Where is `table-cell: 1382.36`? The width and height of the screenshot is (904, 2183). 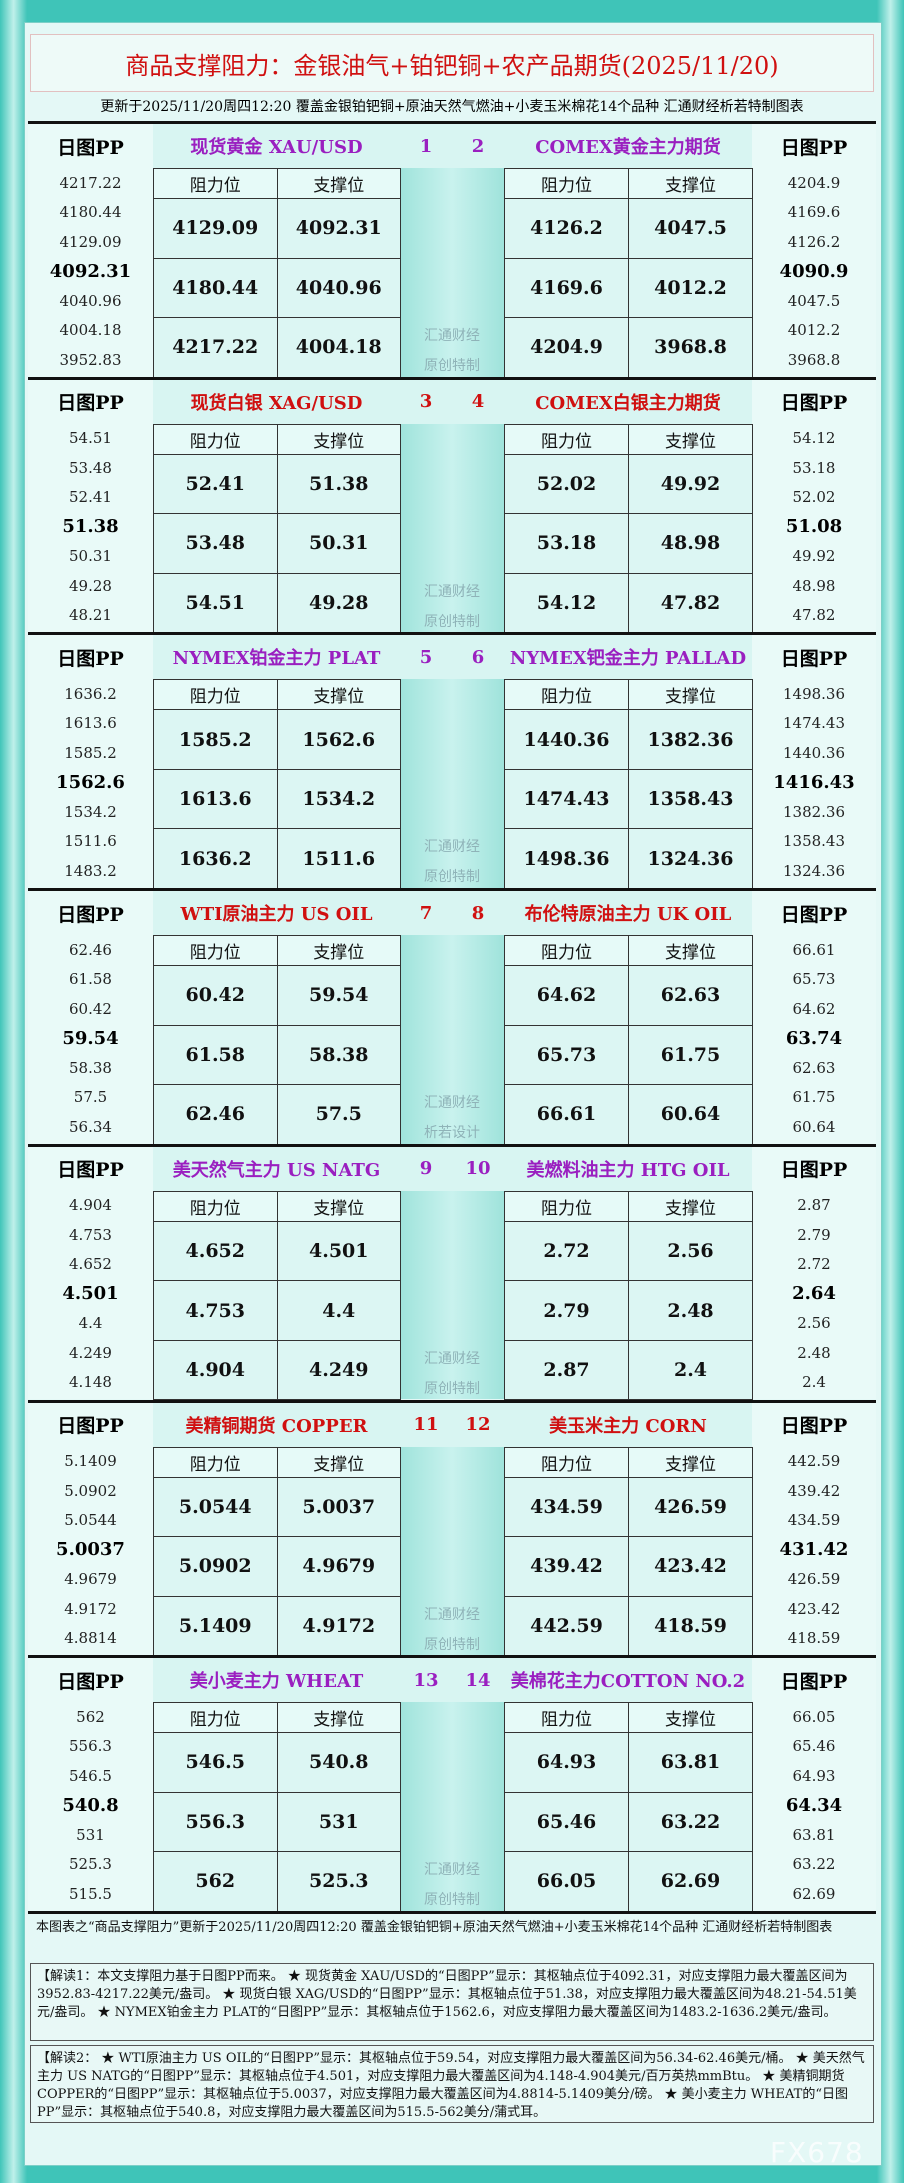 table-cell: 1382.36 is located at coordinates (690, 739).